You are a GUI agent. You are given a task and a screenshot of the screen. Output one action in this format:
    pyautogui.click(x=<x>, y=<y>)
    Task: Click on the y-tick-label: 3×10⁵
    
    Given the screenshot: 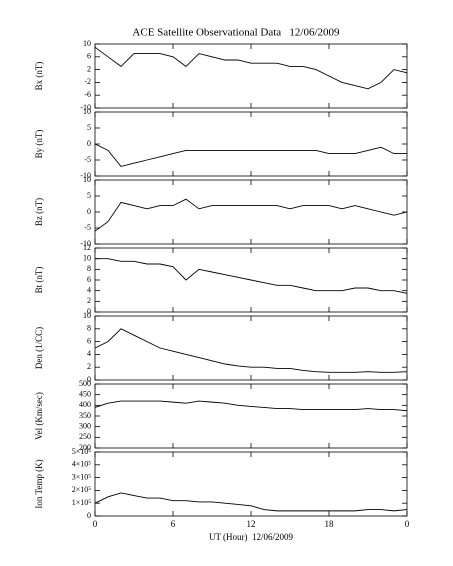 What is the action you would take?
    pyautogui.click(x=82, y=476)
    